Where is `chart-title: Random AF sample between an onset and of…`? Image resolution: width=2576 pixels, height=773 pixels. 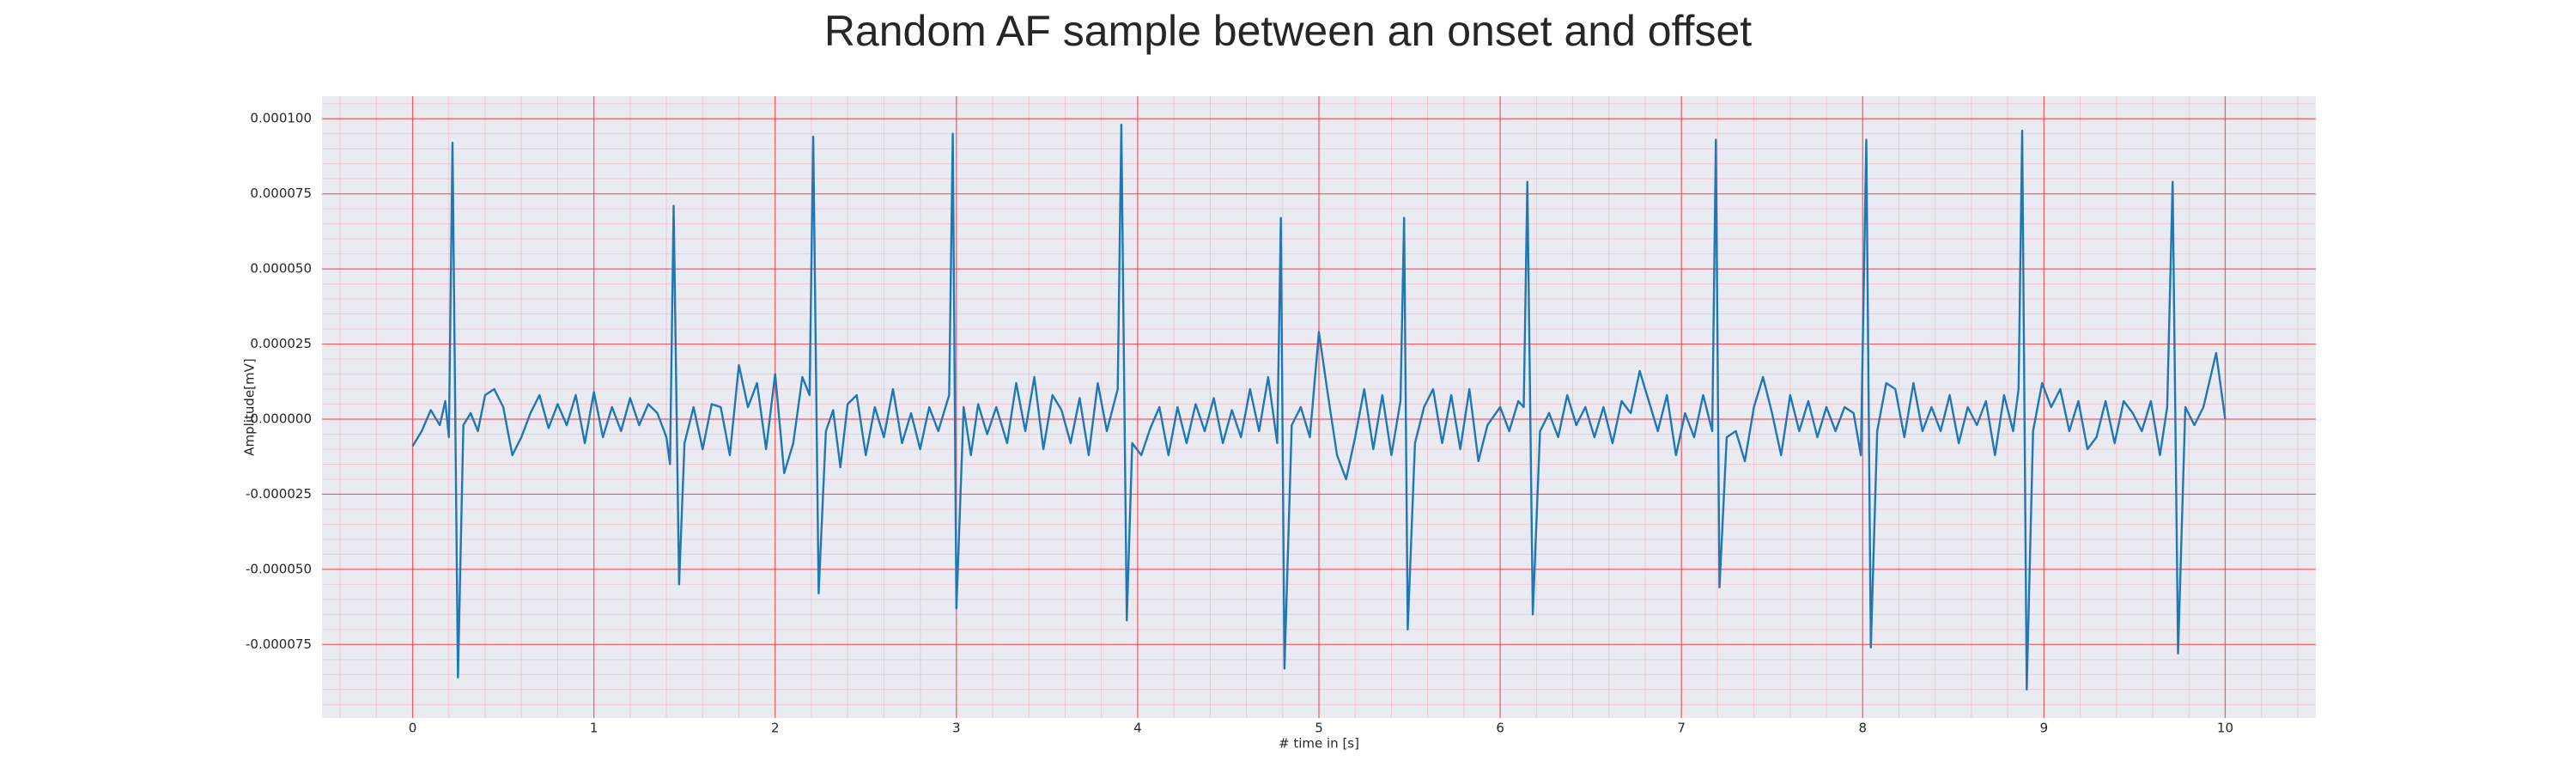 chart-title: Random AF sample between an onset and of… is located at coordinates (1288, 31).